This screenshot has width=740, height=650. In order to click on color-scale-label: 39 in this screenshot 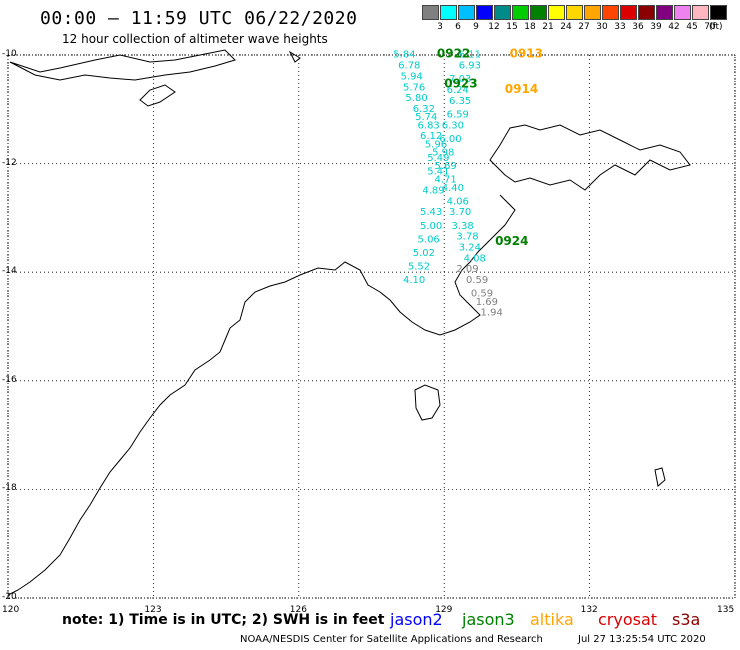, I will do `click(656, 27)`.